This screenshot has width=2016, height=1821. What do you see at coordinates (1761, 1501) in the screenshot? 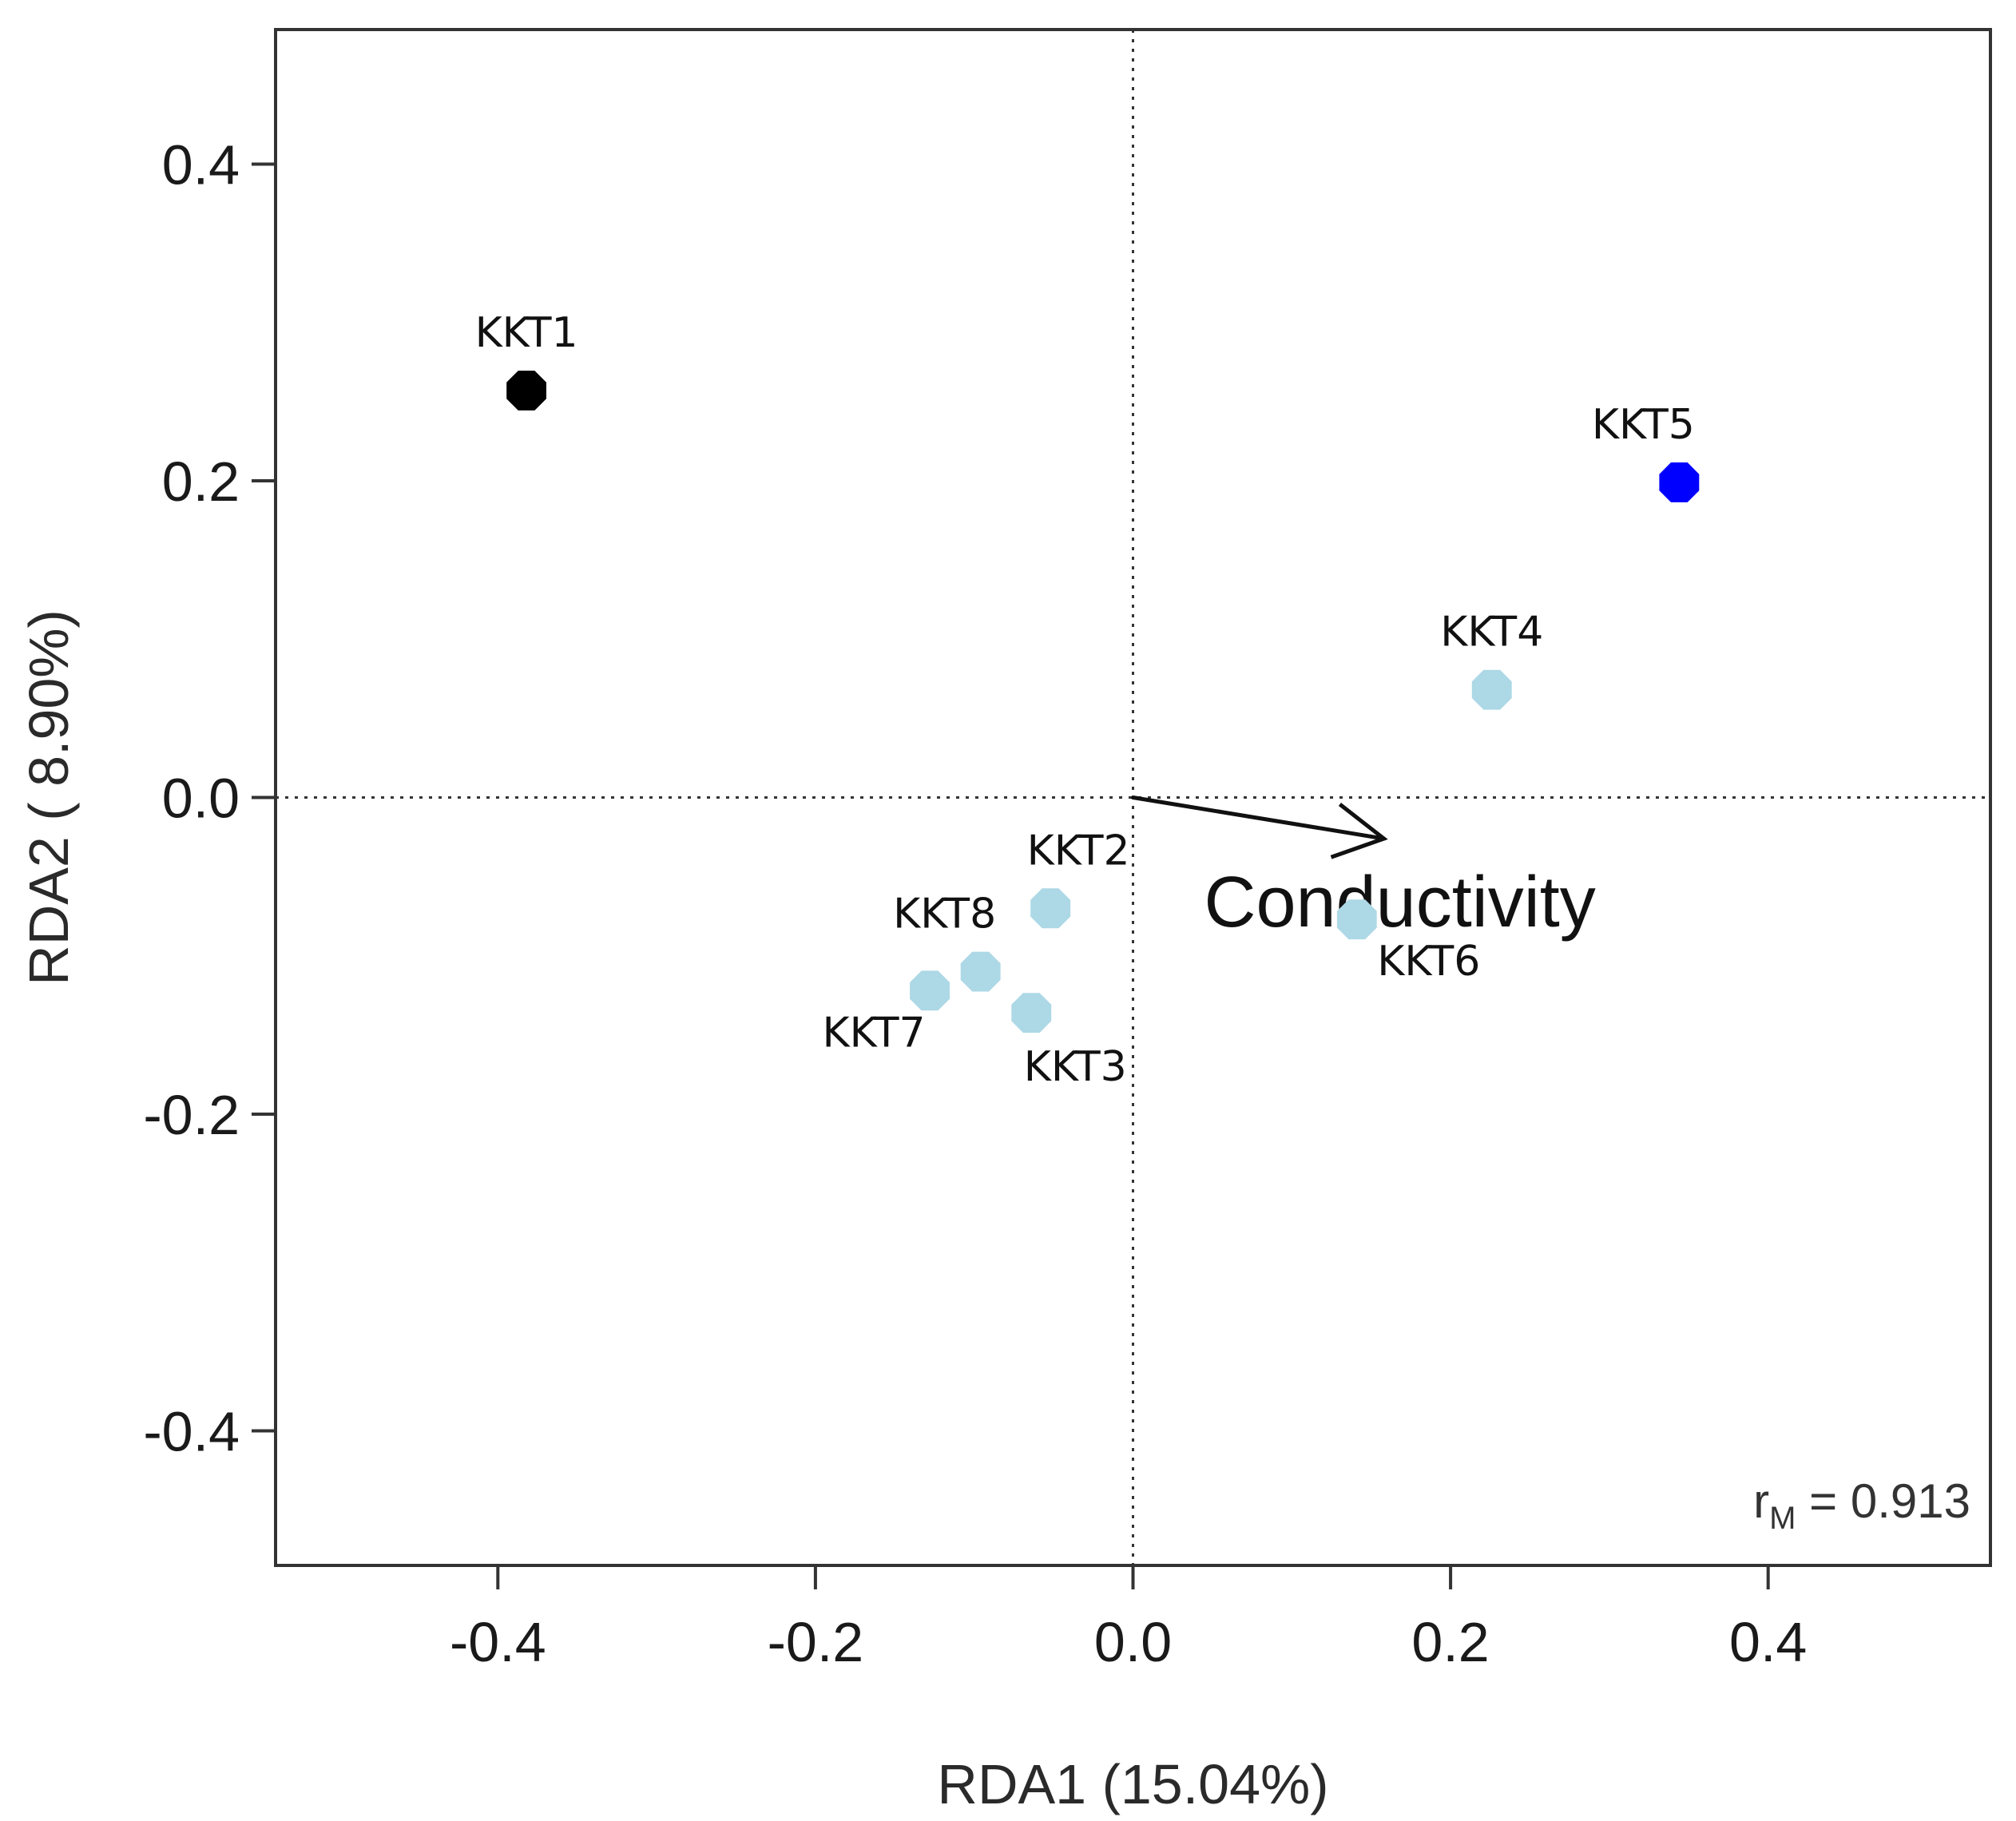
I see `mantel-r-symbol: r` at bounding box center [1761, 1501].